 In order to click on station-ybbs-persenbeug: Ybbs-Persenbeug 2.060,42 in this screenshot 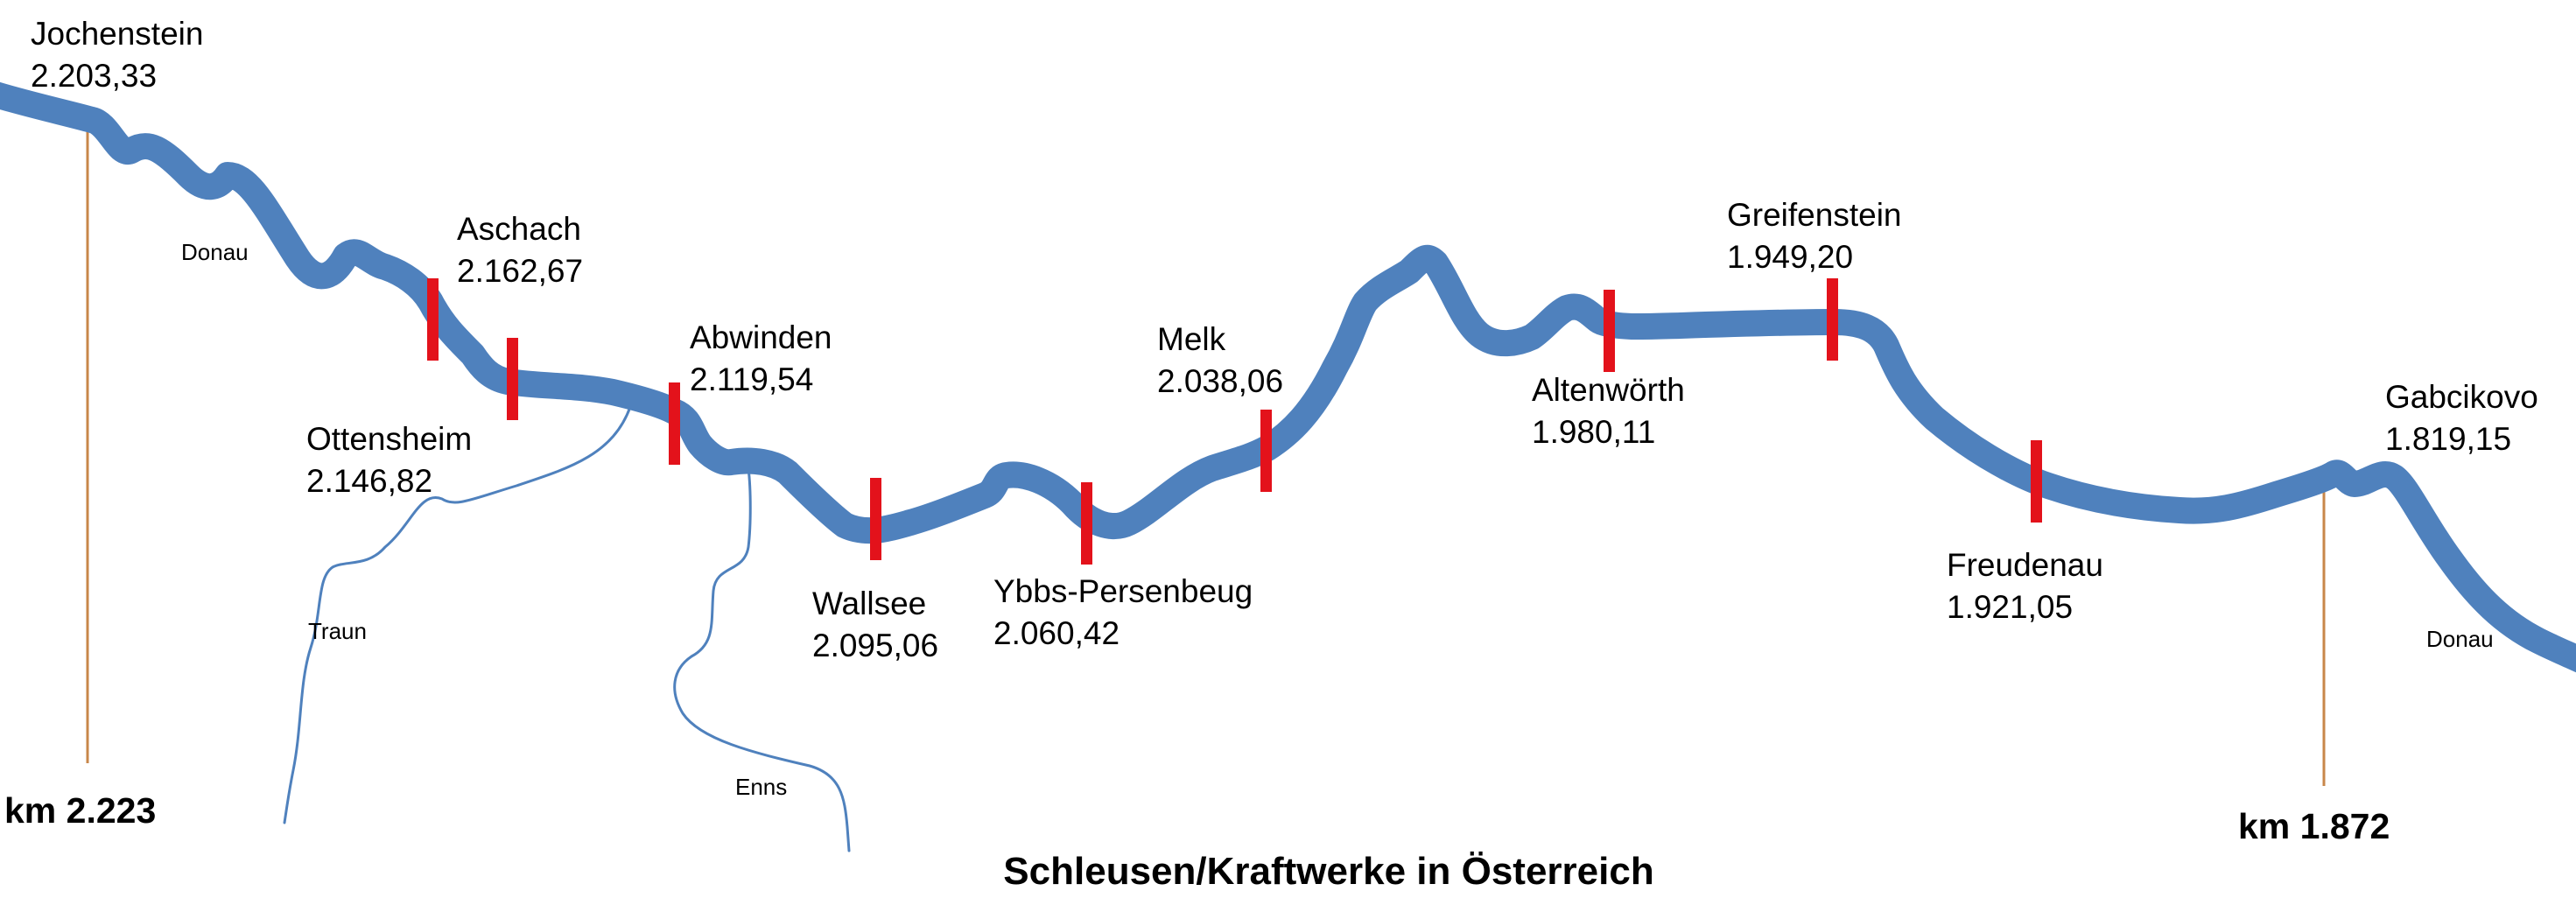, I will do `click(1123, 612)`.